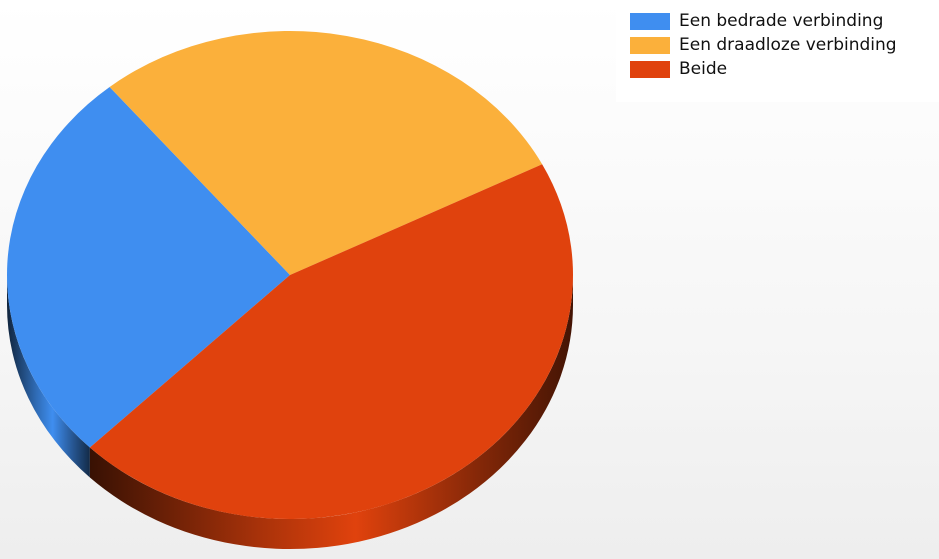 This screenshot has width=939, height=559. What do you see at coordinates (650, 21) in the screenshot?
I see `legend-swatch-wired` at bounding box center [650, 21].